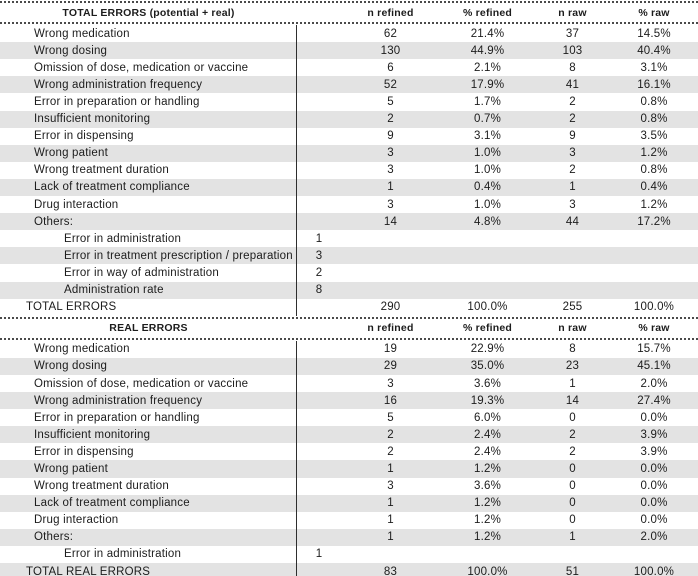 This screenshot has height=576, width=698. What do you see at coordinates (487, 204) in the screenshot?
I see `pct-refined-value: 1.0%` at bounding box center [487, 204].